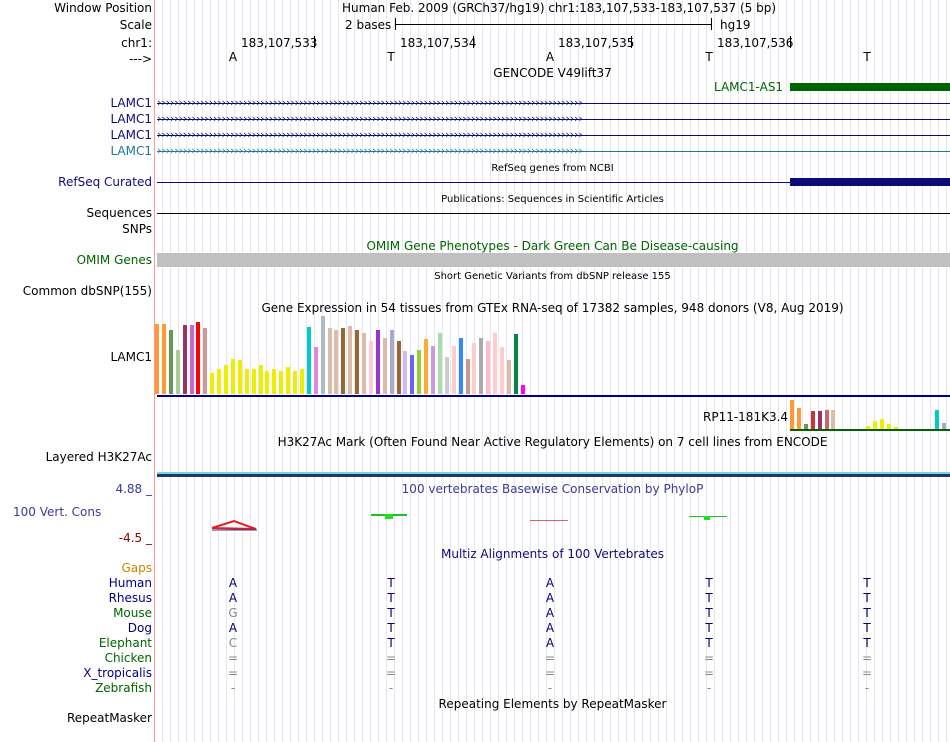  I want to click on repeatmasker-track-title: Repeating Elements by RepeatMasker, so click(552, 704).